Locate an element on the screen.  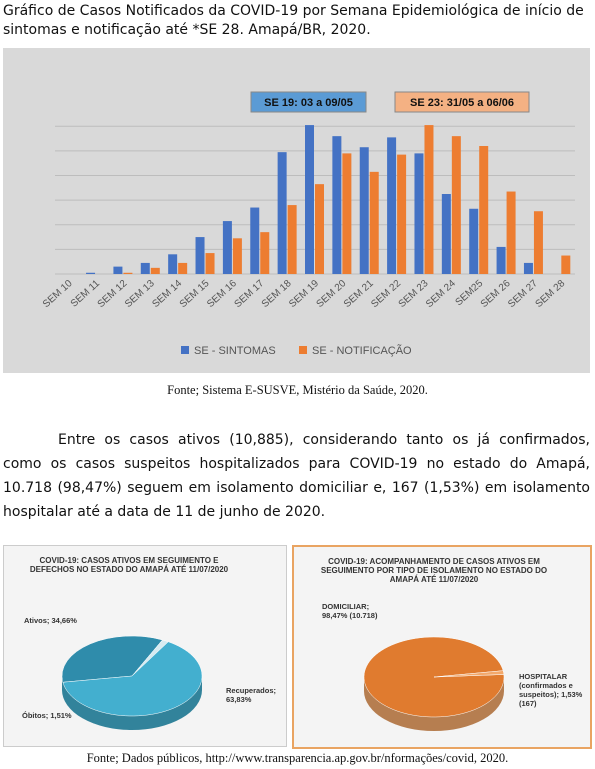
legend-label: SE - NOTIFICAÇÃO is located at coordinates (362, 350).